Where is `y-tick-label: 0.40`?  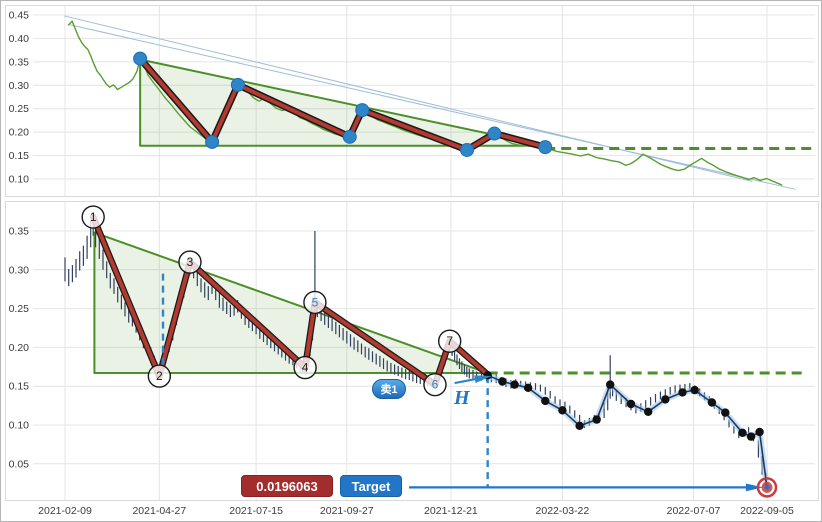 y-tick-label: 0.40 is located at coordinates (19, 39).